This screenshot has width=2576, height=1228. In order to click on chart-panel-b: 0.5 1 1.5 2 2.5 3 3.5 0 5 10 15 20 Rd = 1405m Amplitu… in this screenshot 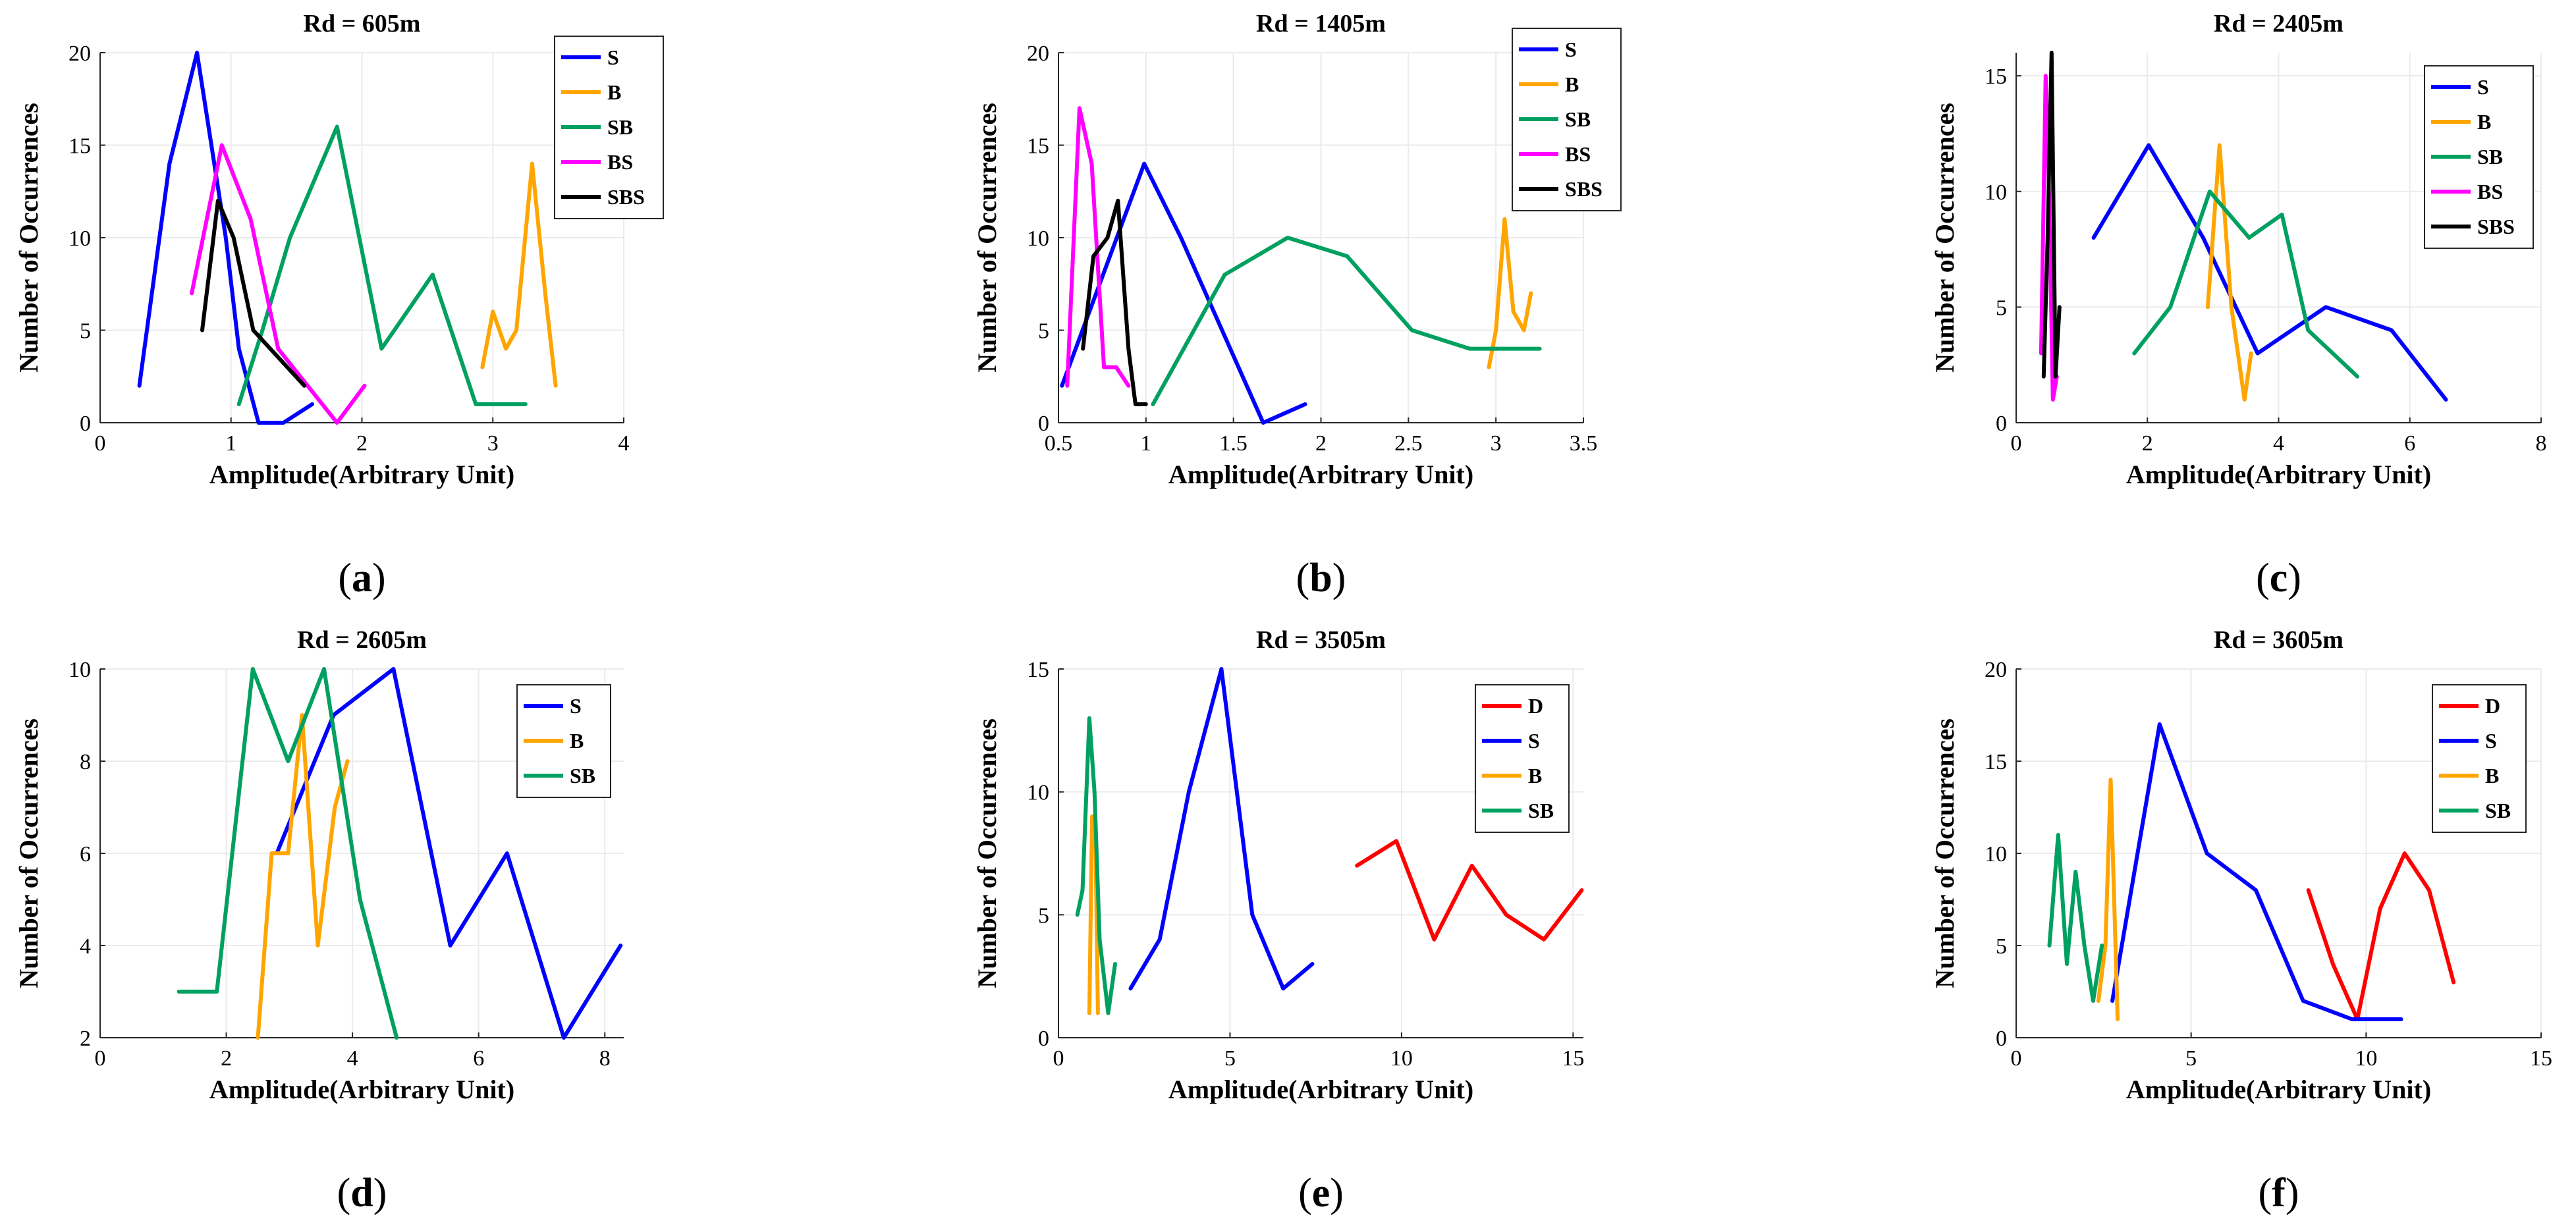, I will do `click(1297, 305)`.